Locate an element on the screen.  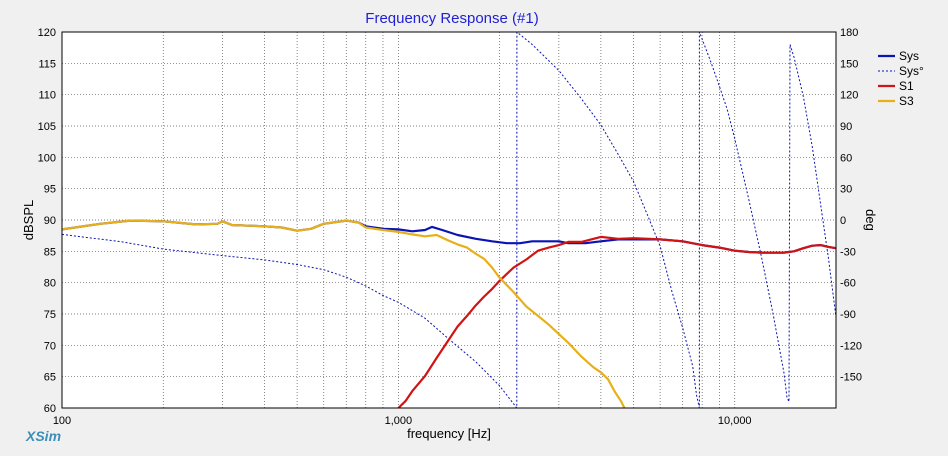
y2-tick-label: -60 is located at coordinates (848, 284).